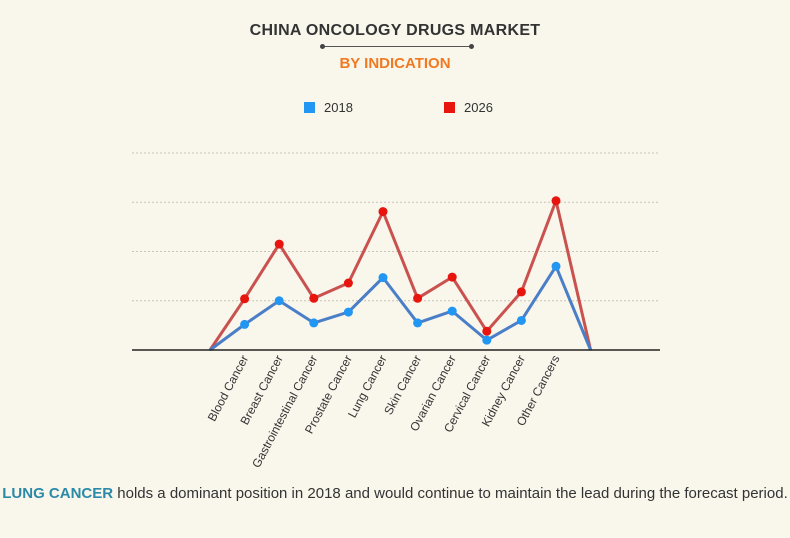  I want to click on divider-dot-left, so click(322, 46).